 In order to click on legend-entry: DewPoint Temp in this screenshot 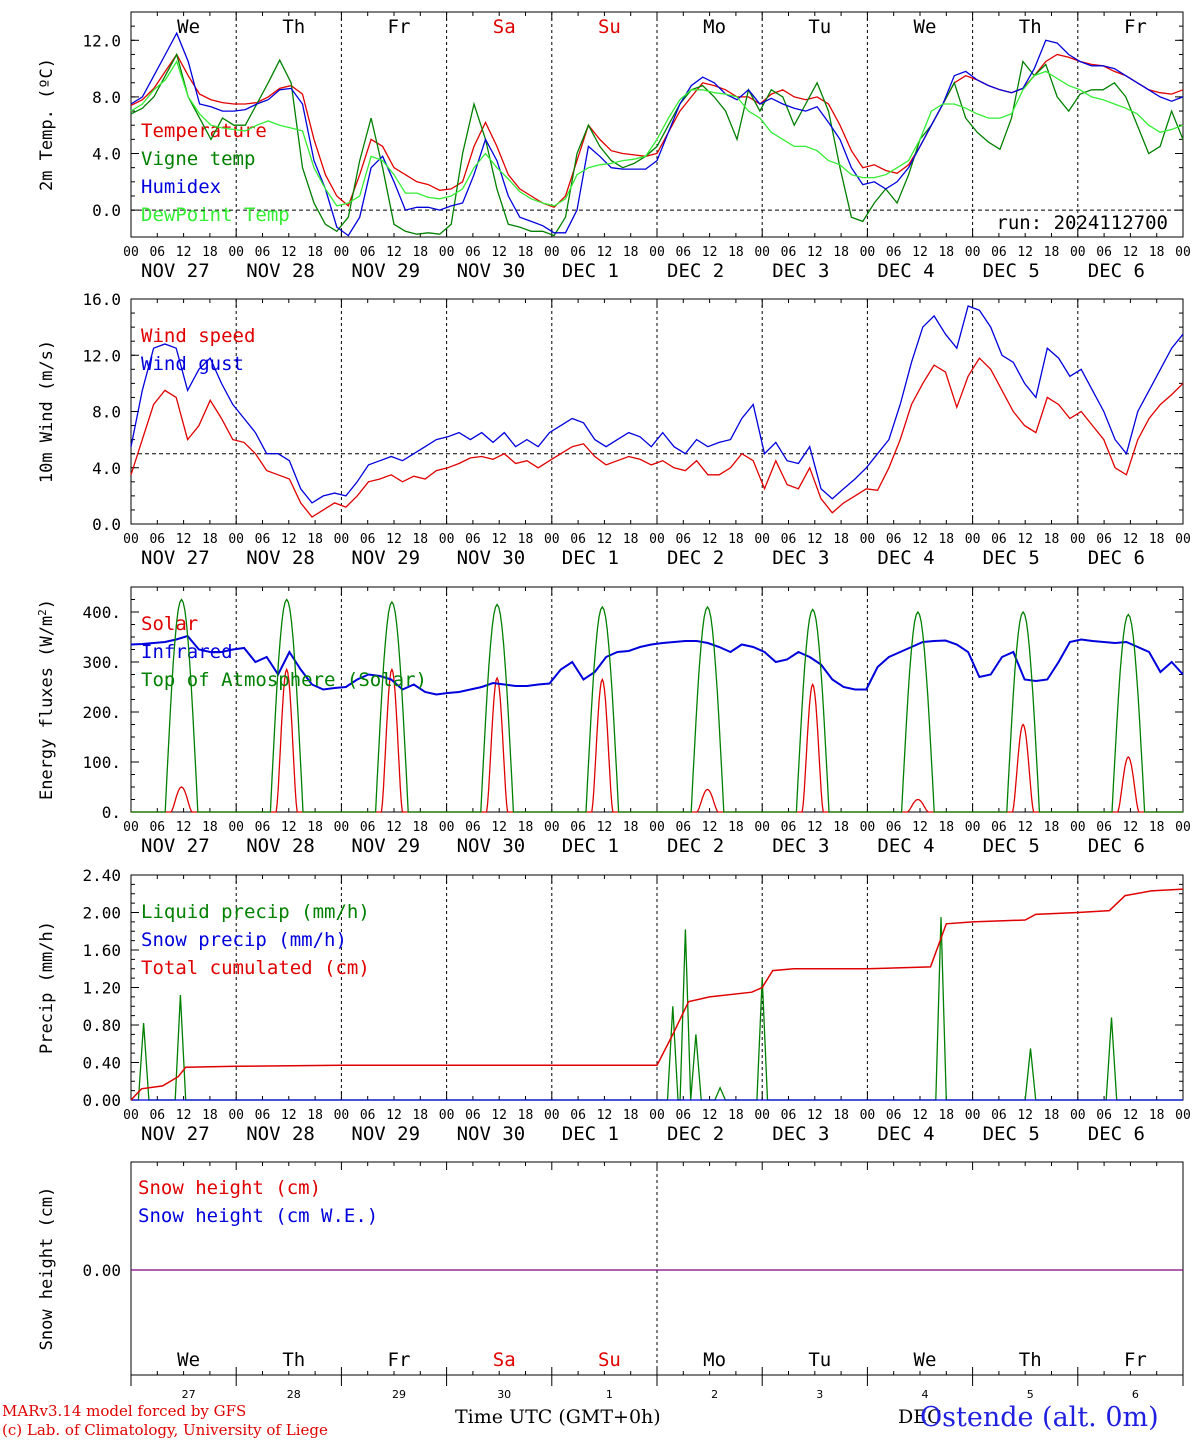, I will do `click(215, 215)`.